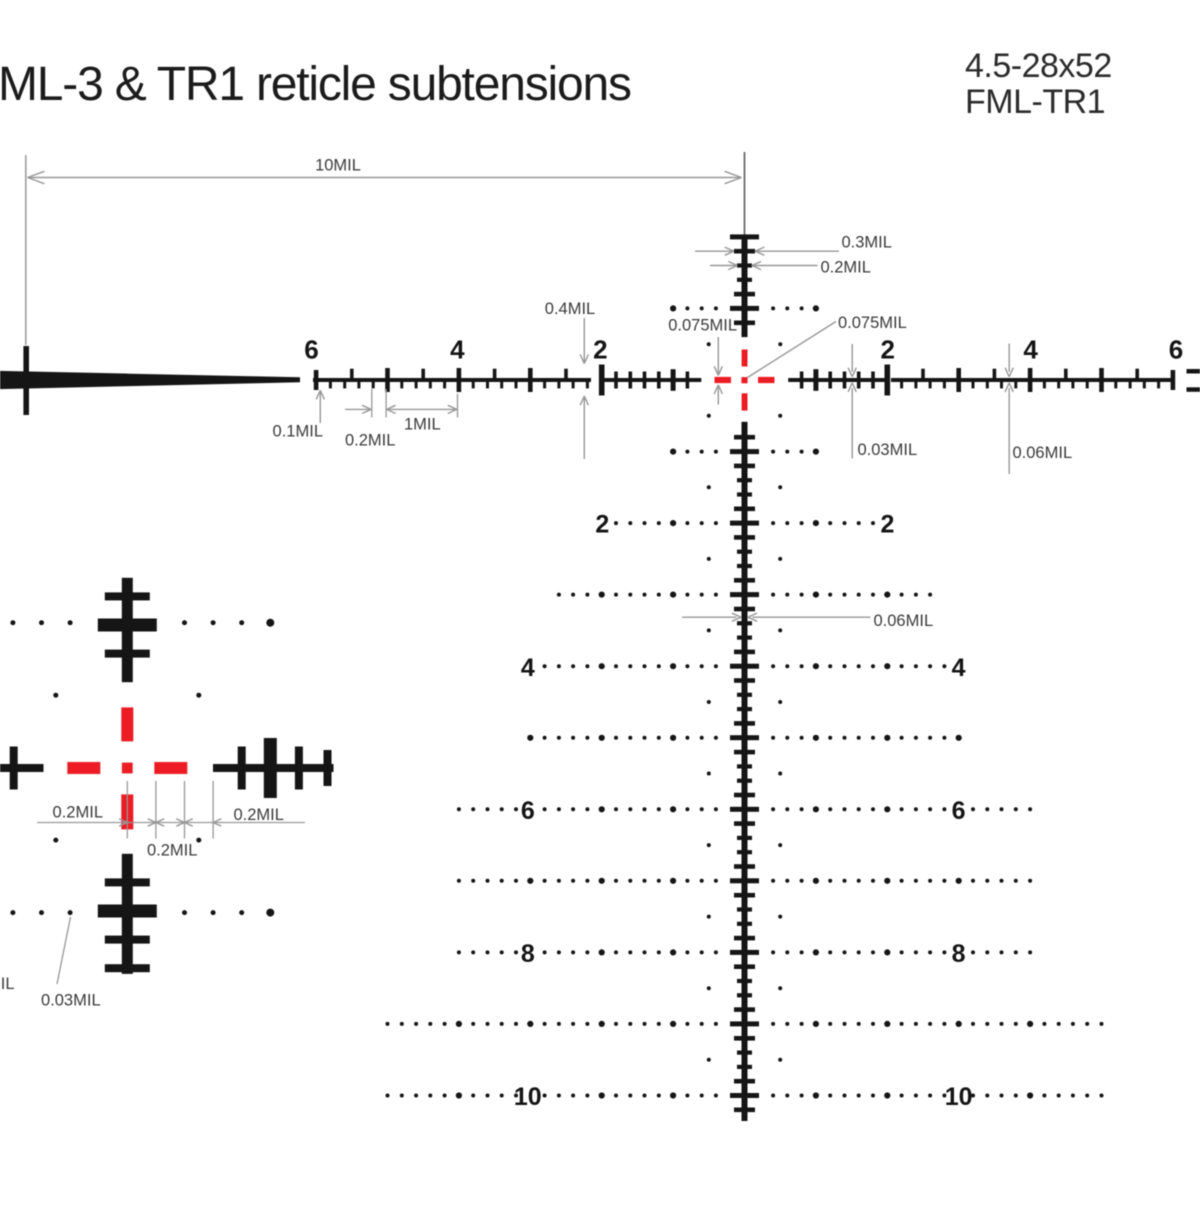 Image resolution: width=1200 pixels, height=1205 pixels. Describe the element at coordinates (8, 984) in the screenshot. I see `svg-text: IL` at that location.